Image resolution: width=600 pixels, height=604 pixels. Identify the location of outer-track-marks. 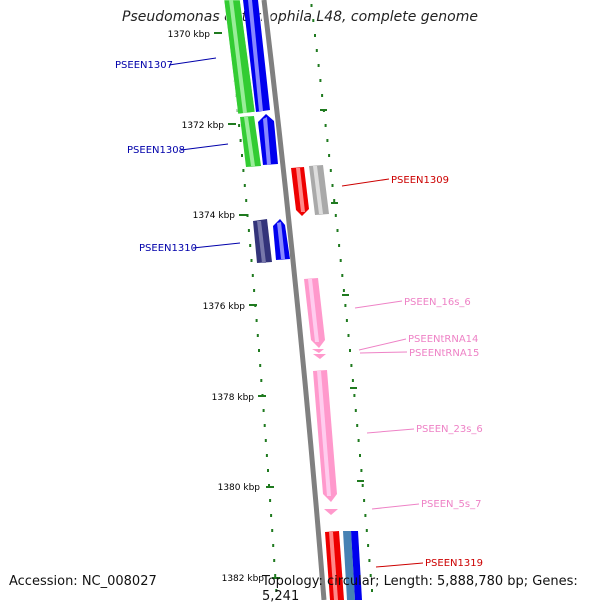
(342, 295).